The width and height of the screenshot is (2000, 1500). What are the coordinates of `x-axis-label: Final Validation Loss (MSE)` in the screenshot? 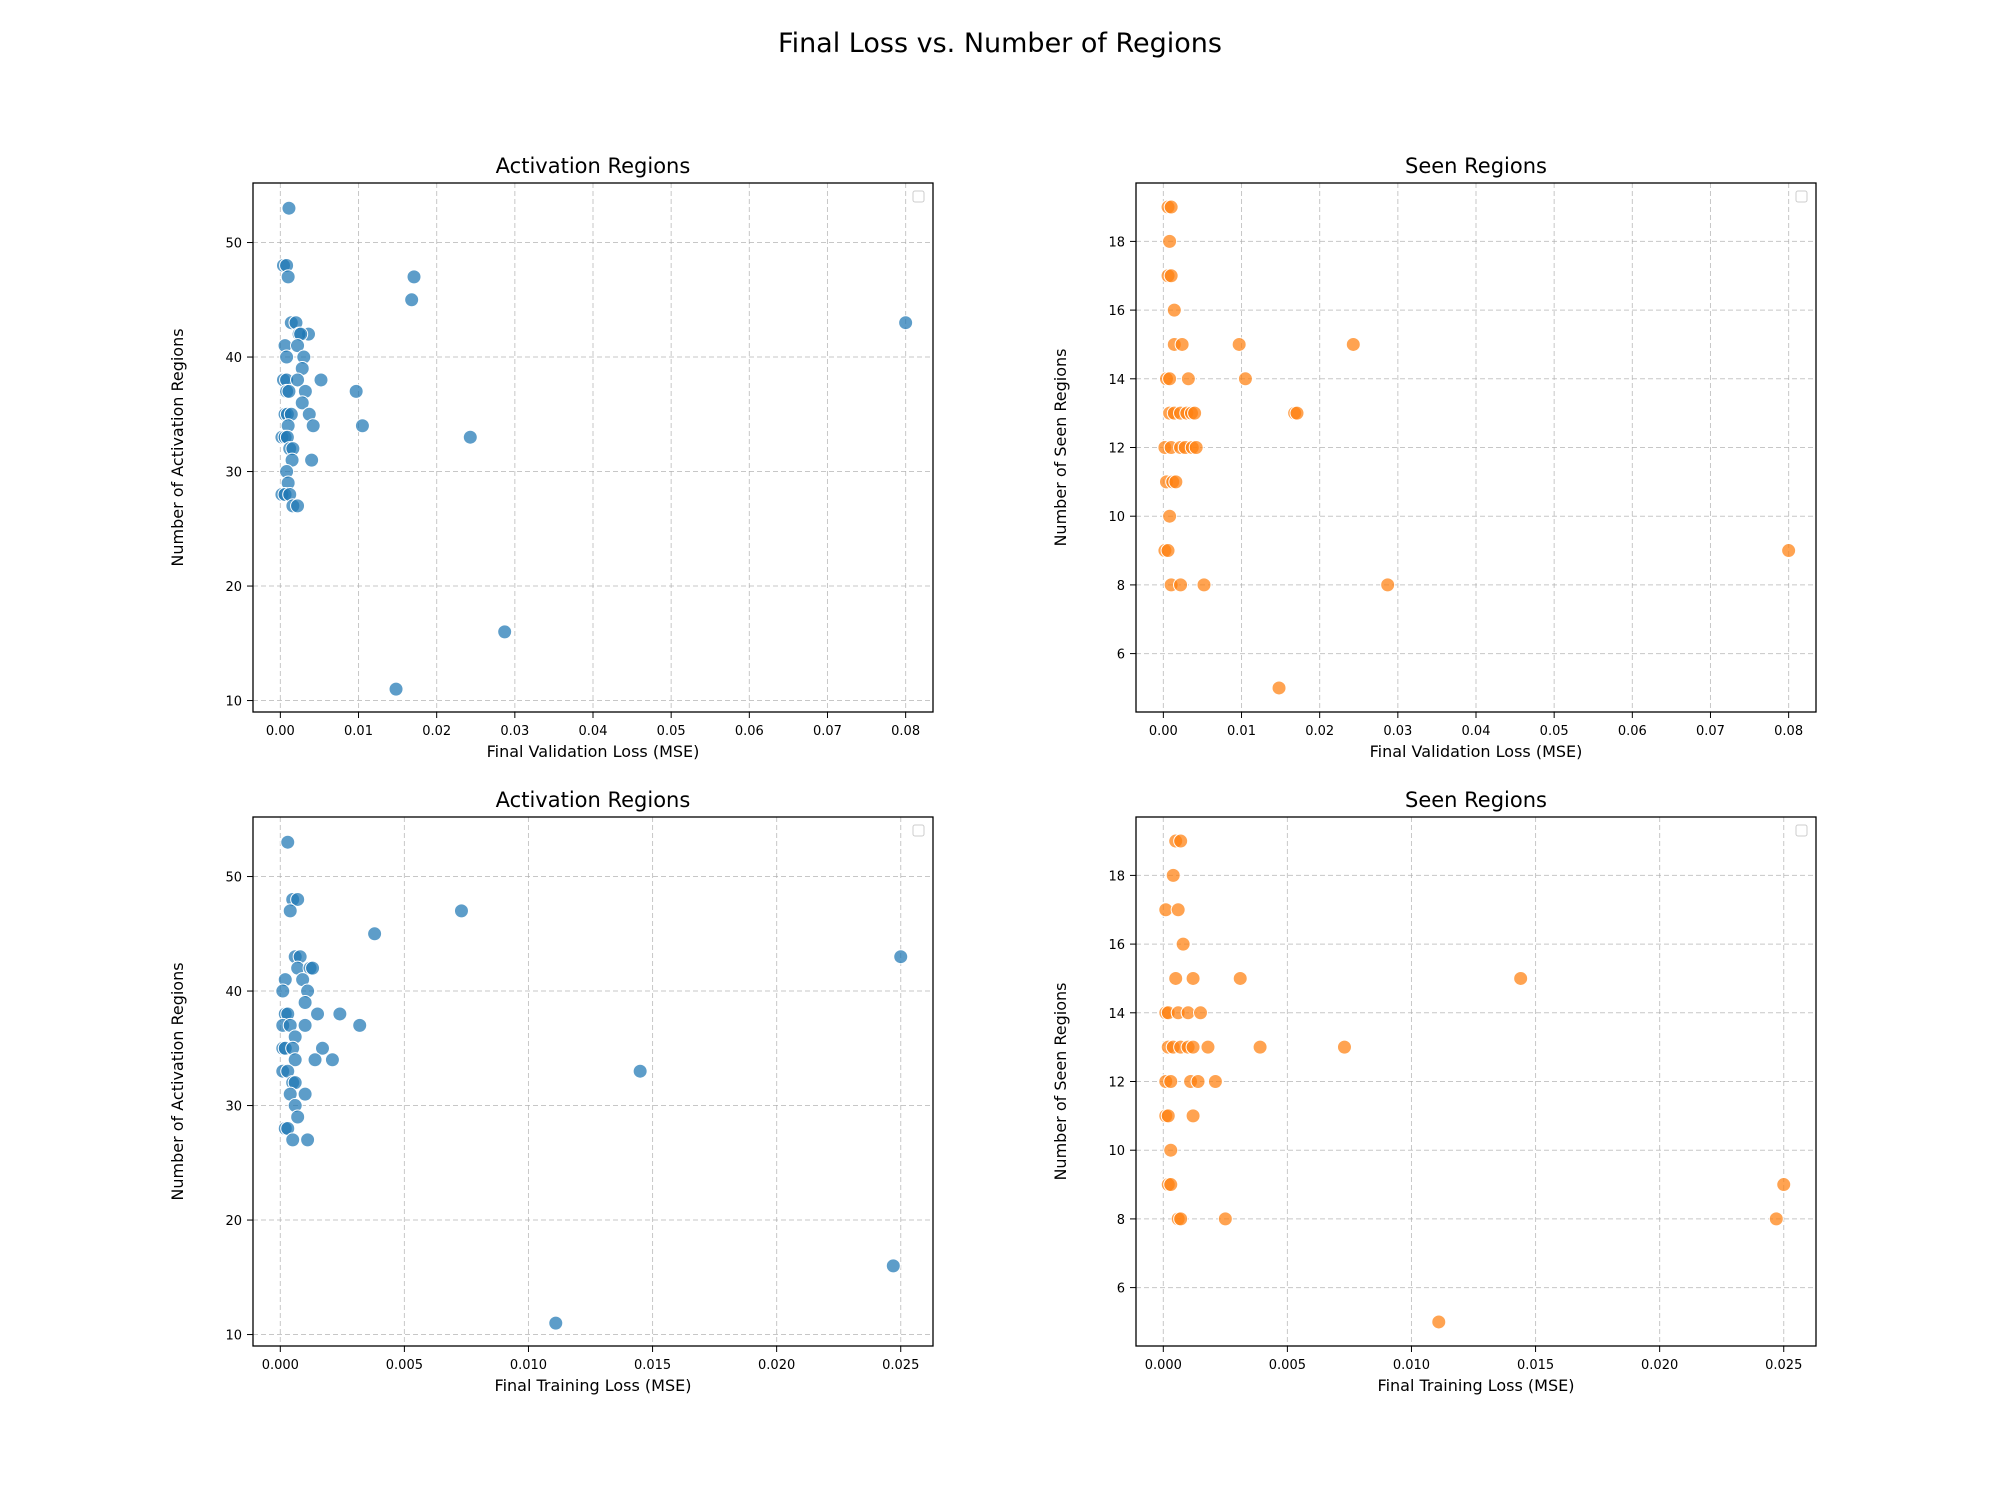 It's located at (1476, 751).